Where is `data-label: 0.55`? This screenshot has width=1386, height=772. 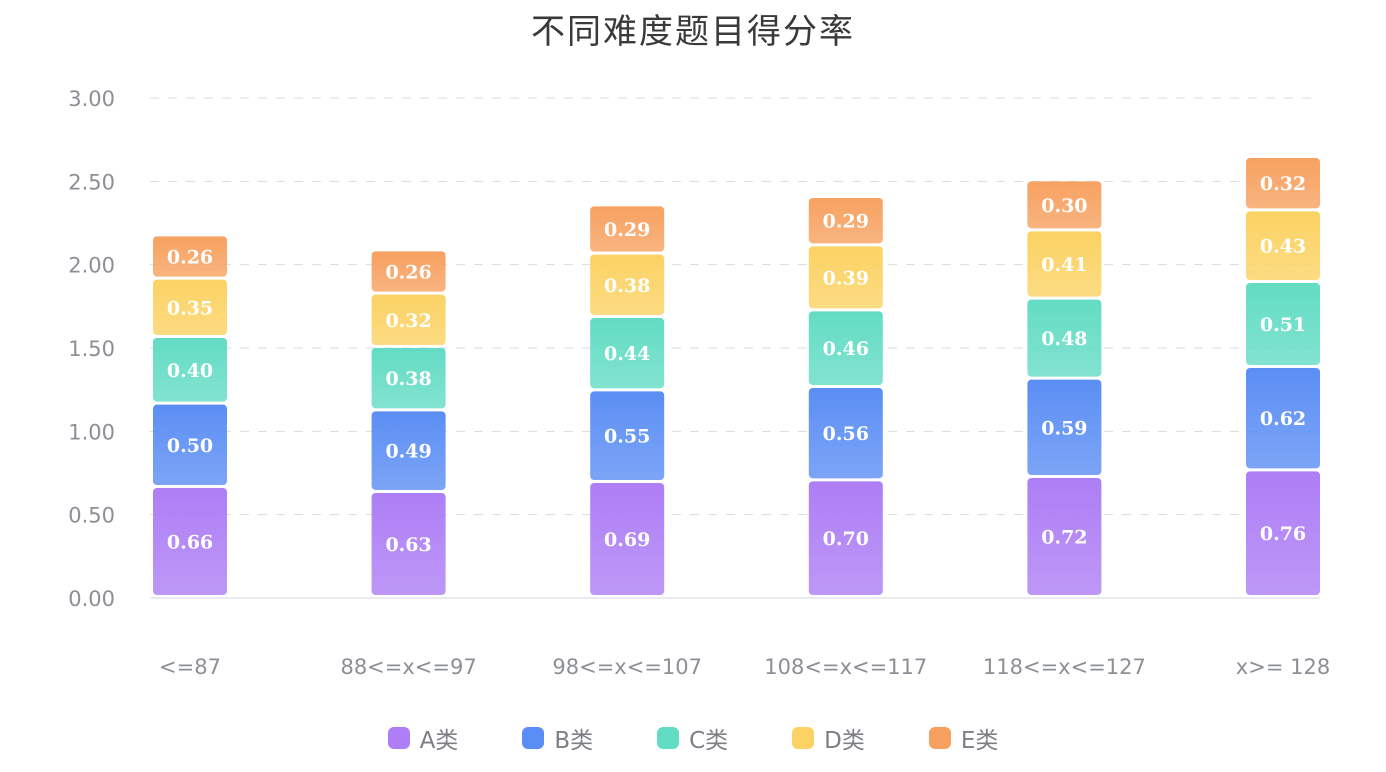 data-label: 0.55 is located at coordinates (627, 437).